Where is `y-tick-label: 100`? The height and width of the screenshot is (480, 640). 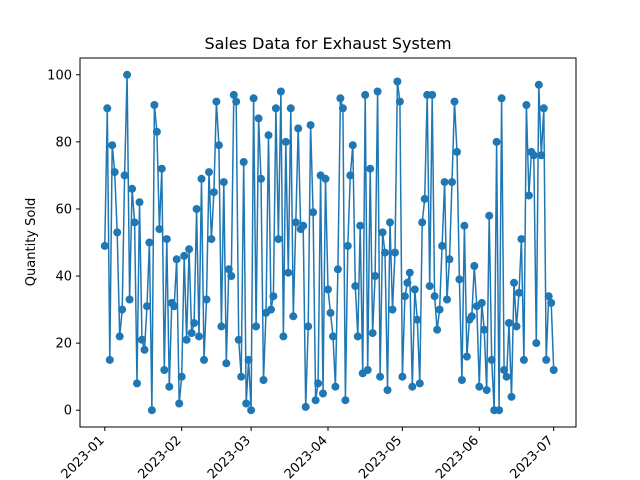
y-tick-label: 100 is located at coordinates (59, 75).